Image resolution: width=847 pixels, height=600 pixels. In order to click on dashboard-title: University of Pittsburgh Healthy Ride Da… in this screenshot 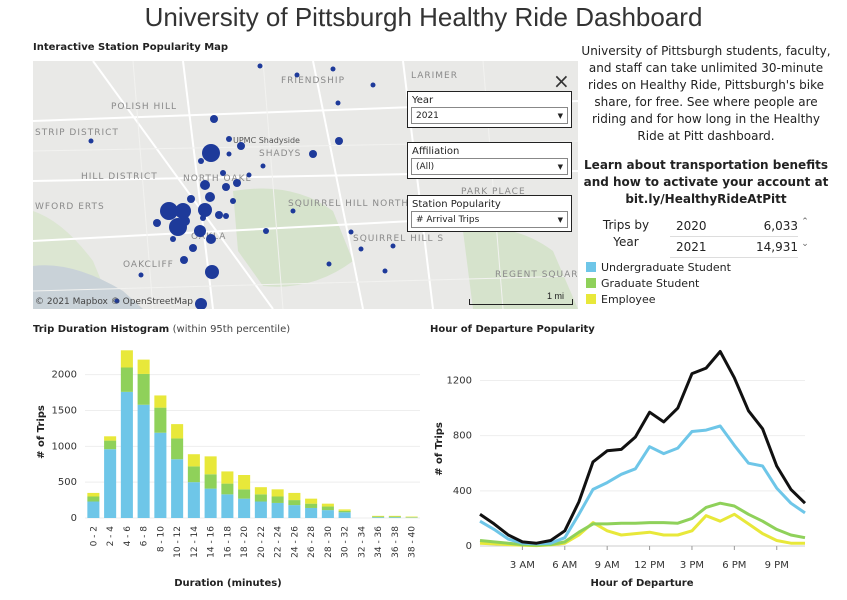, I will do `click(423, 17)`.